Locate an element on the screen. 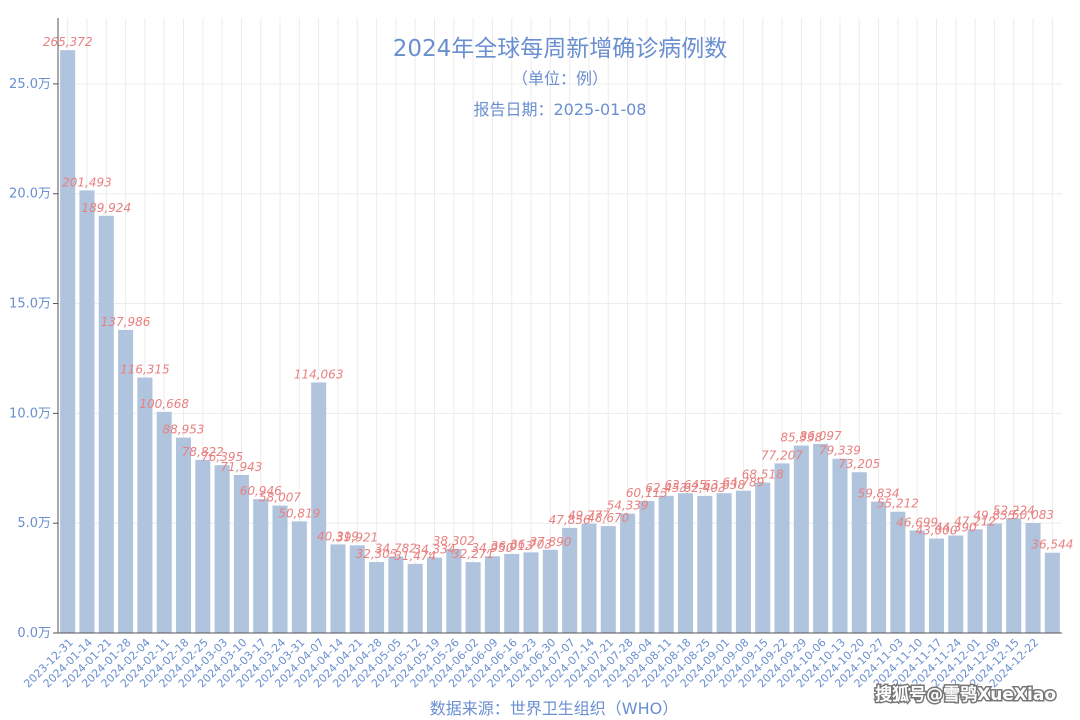  data-label: 88,953 is located at coordinates (184, 430).